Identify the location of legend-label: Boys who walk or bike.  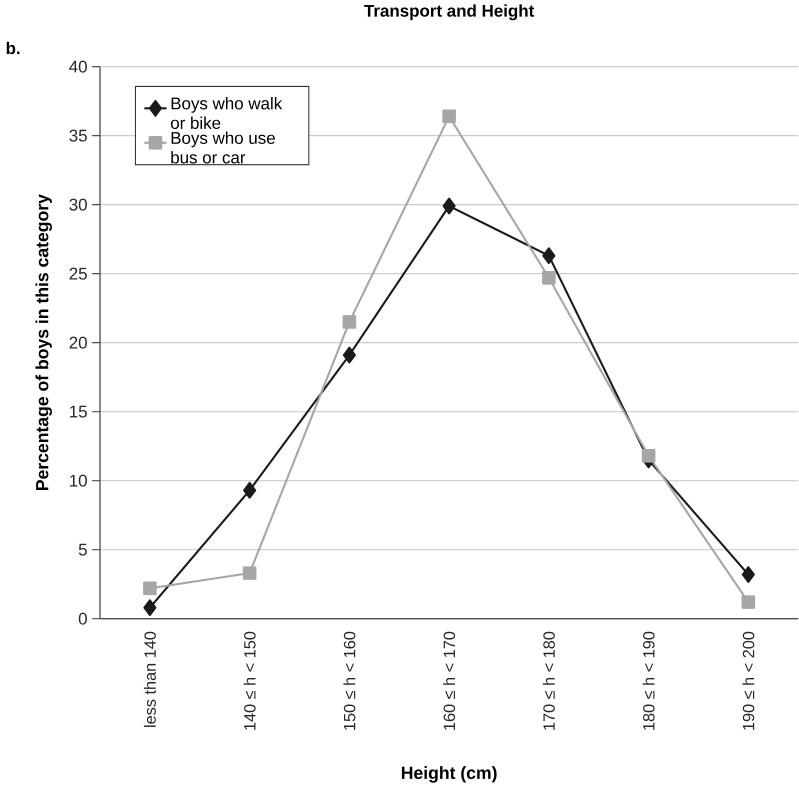
(226, 113).